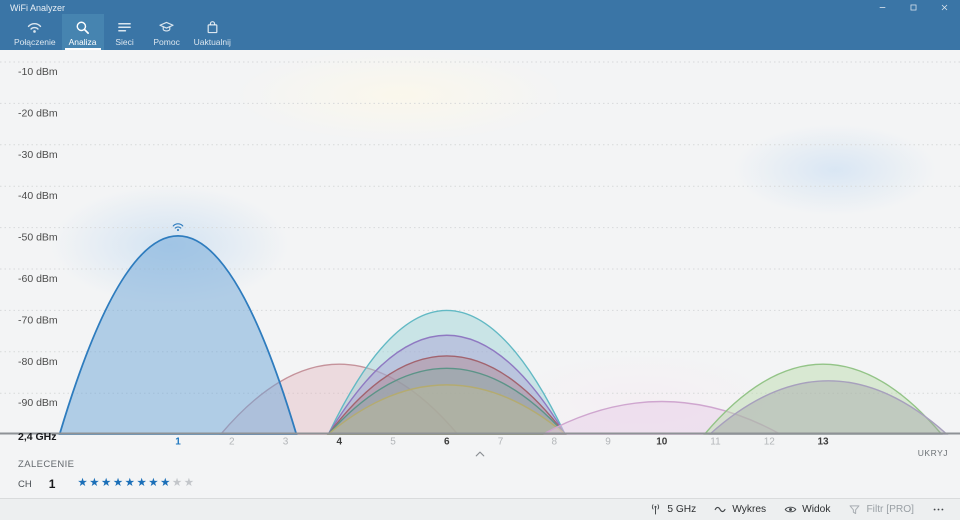 The width and height of the screenshot is (960, 520). What do you see at coordinates (166, 42) in the screenshot?
I see `tab-label: Pomoc` at bounding box center [166, 42].